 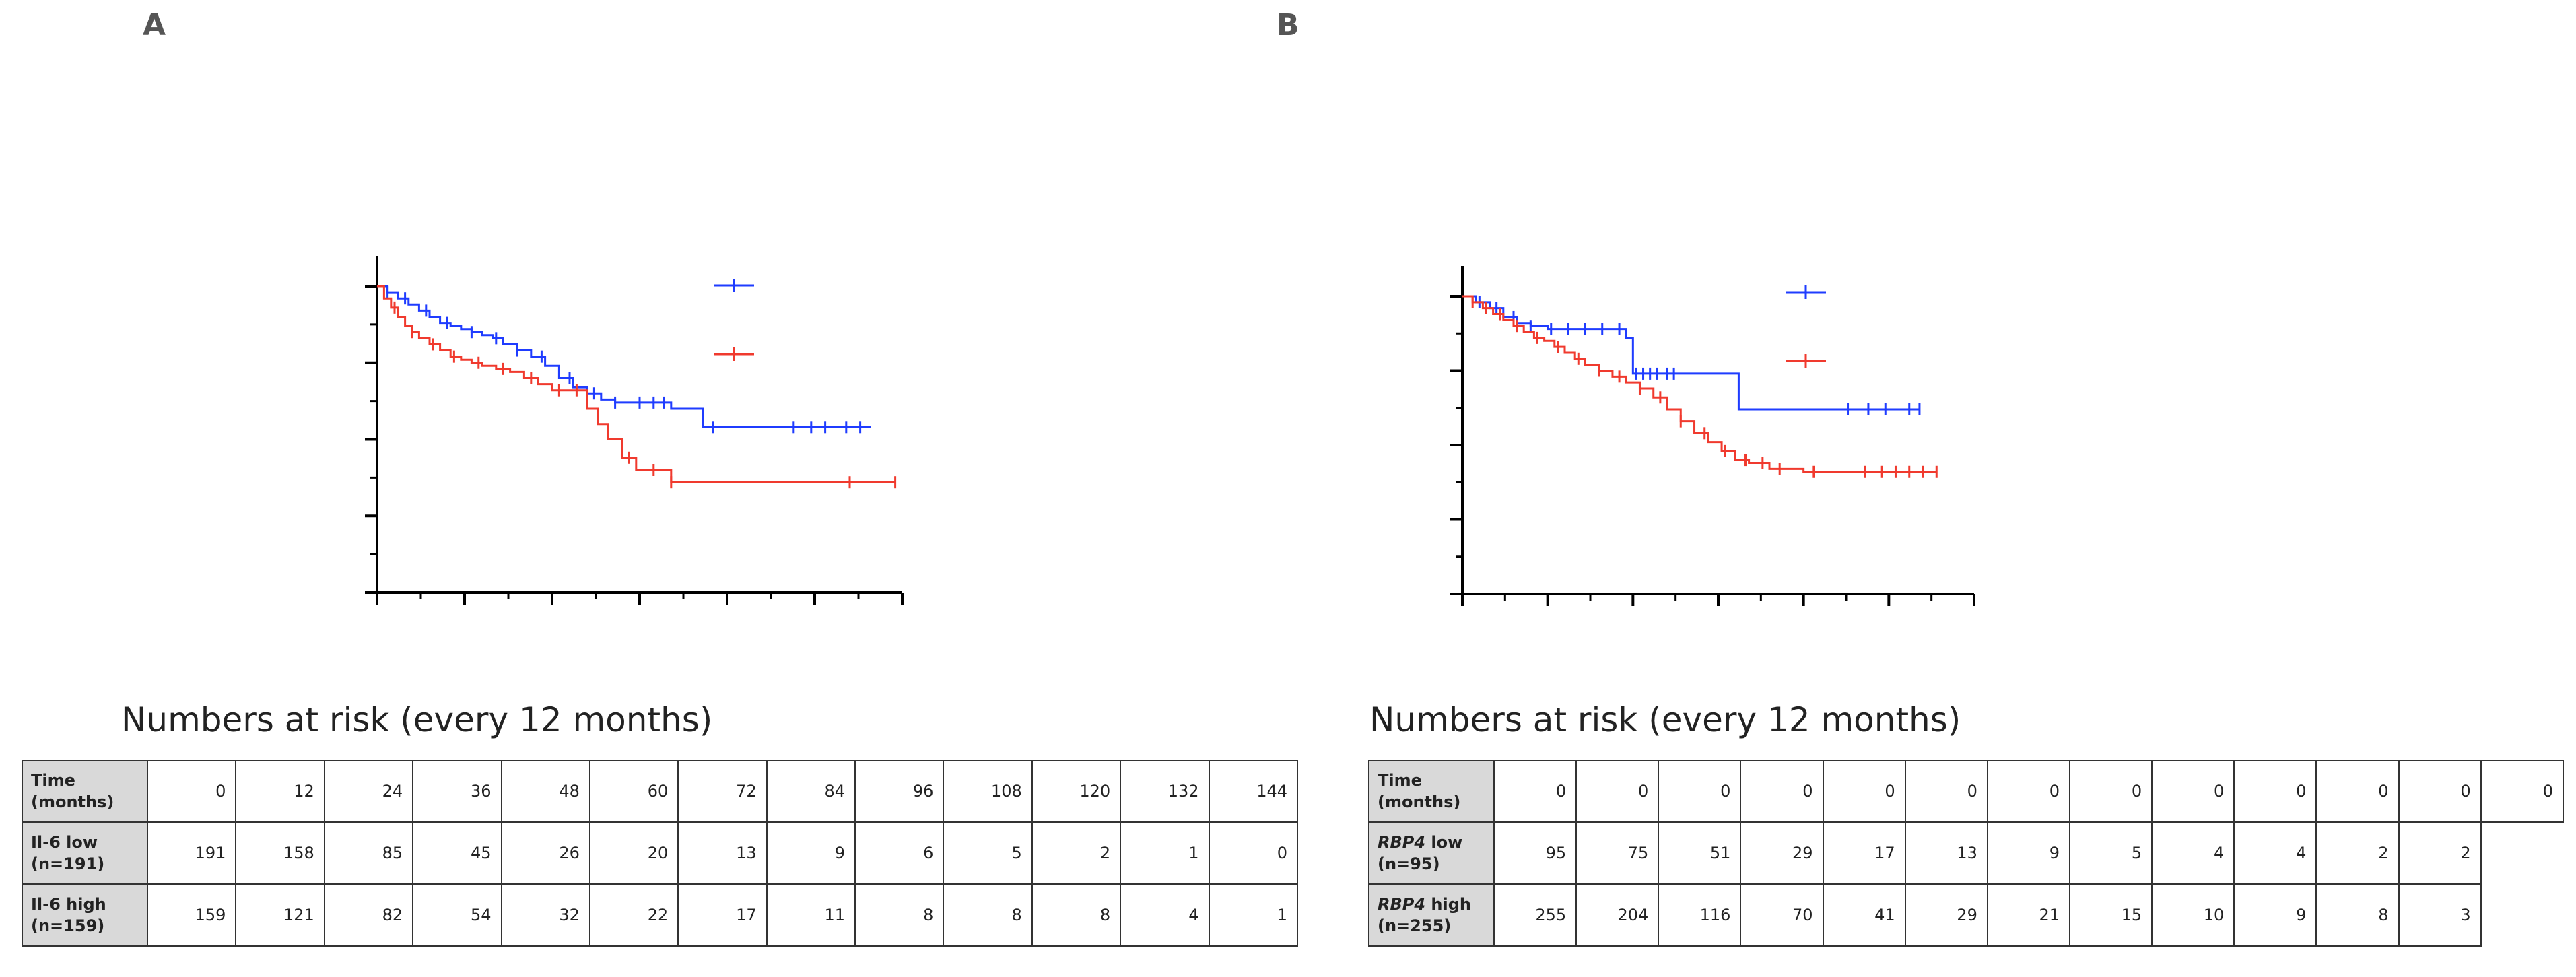 What do you see at coordinates (1253, 791) in the screenshot?
I see `risk-cell: 144` at bounding box center [1253, 791].